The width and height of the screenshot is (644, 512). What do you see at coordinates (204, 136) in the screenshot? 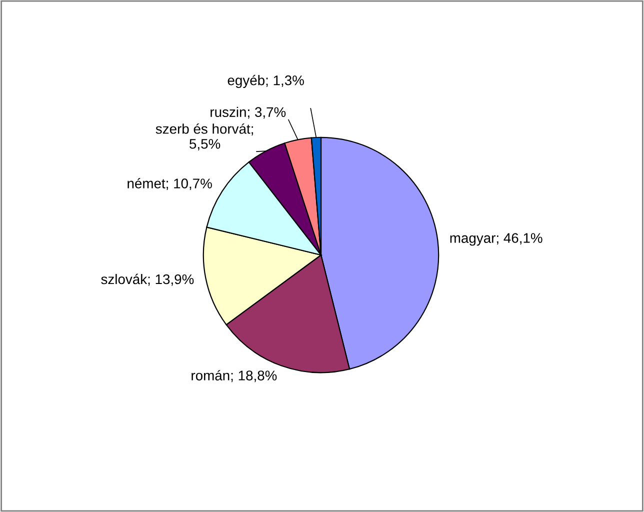
I see `slice-label: szerb és horvát; 5,5%` at bounding box center [204, 136].